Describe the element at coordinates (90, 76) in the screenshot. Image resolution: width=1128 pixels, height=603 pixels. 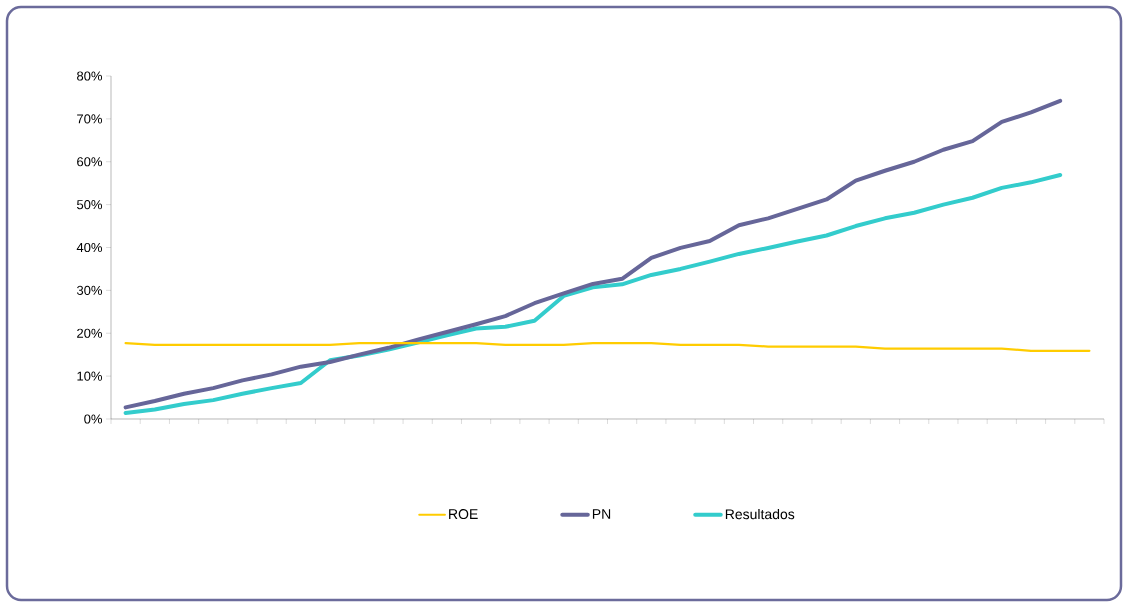
I see `y-tick-label: 80%` at that location.